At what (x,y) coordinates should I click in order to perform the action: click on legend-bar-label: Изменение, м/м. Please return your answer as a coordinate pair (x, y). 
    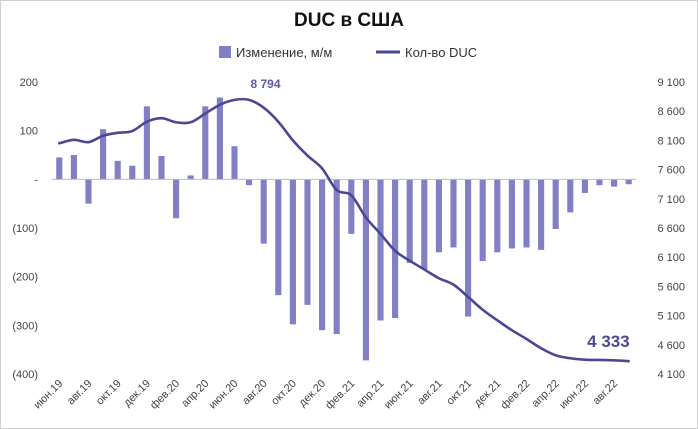
    Looking at the image, I should click on (284, 52).